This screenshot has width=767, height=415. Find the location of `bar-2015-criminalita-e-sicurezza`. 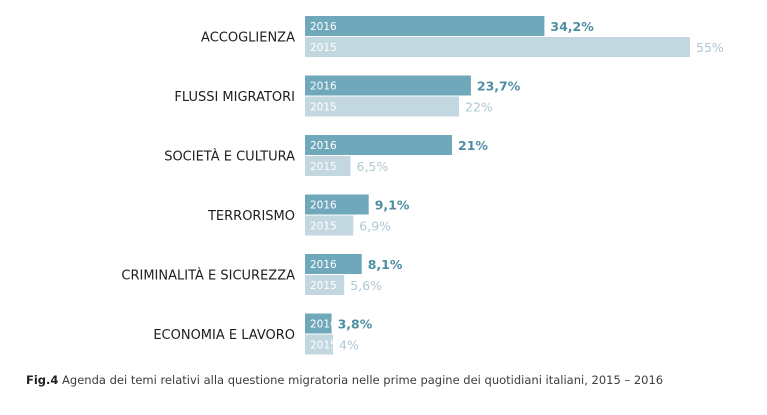

bar-2015-criminalita-e-sicurezza is located at coordinates (325, 285).